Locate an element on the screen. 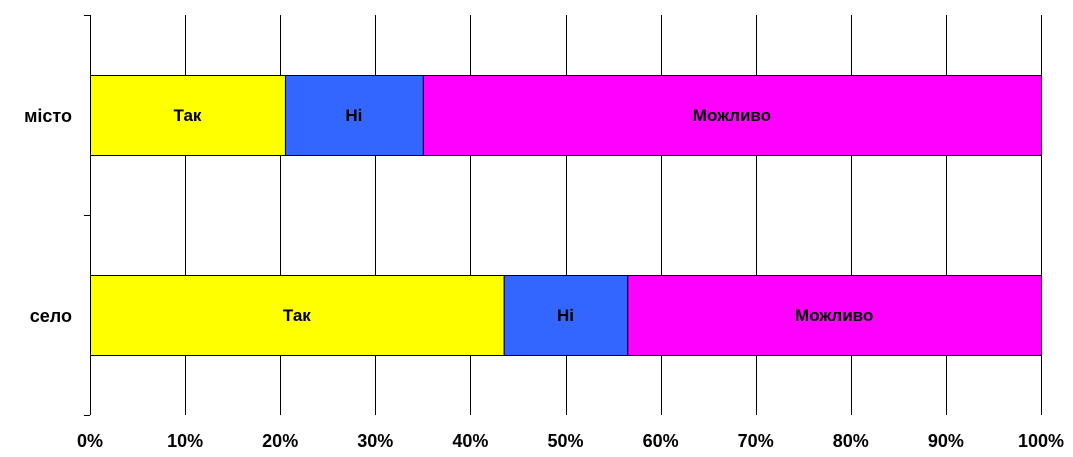 The height and width of the screenshot is (457, 1073). axes is located at coordinates (87, 215).